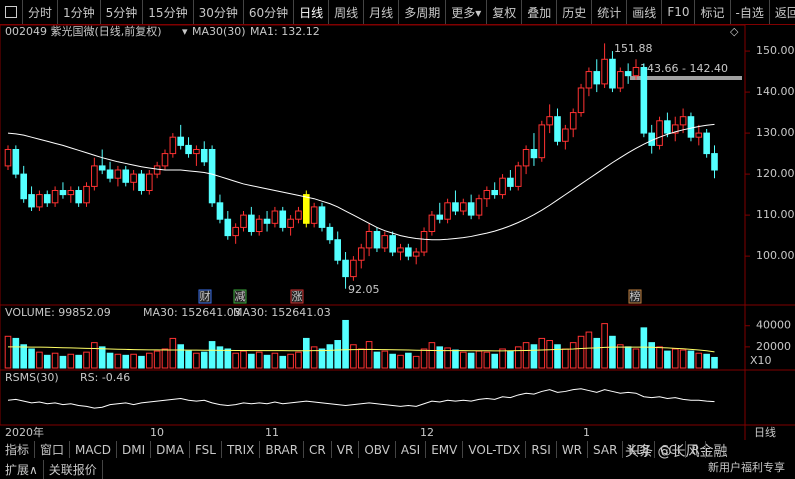  I want to click on price-band, so click(686, 78).